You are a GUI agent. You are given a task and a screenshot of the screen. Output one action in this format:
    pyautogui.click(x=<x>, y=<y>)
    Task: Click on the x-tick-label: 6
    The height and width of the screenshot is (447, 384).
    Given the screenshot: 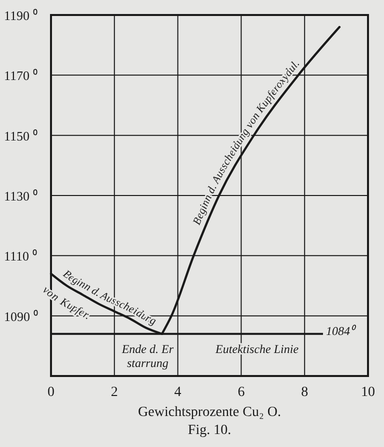 What is the action you would take?
    pyautogui.click(x=241, y=392)
    